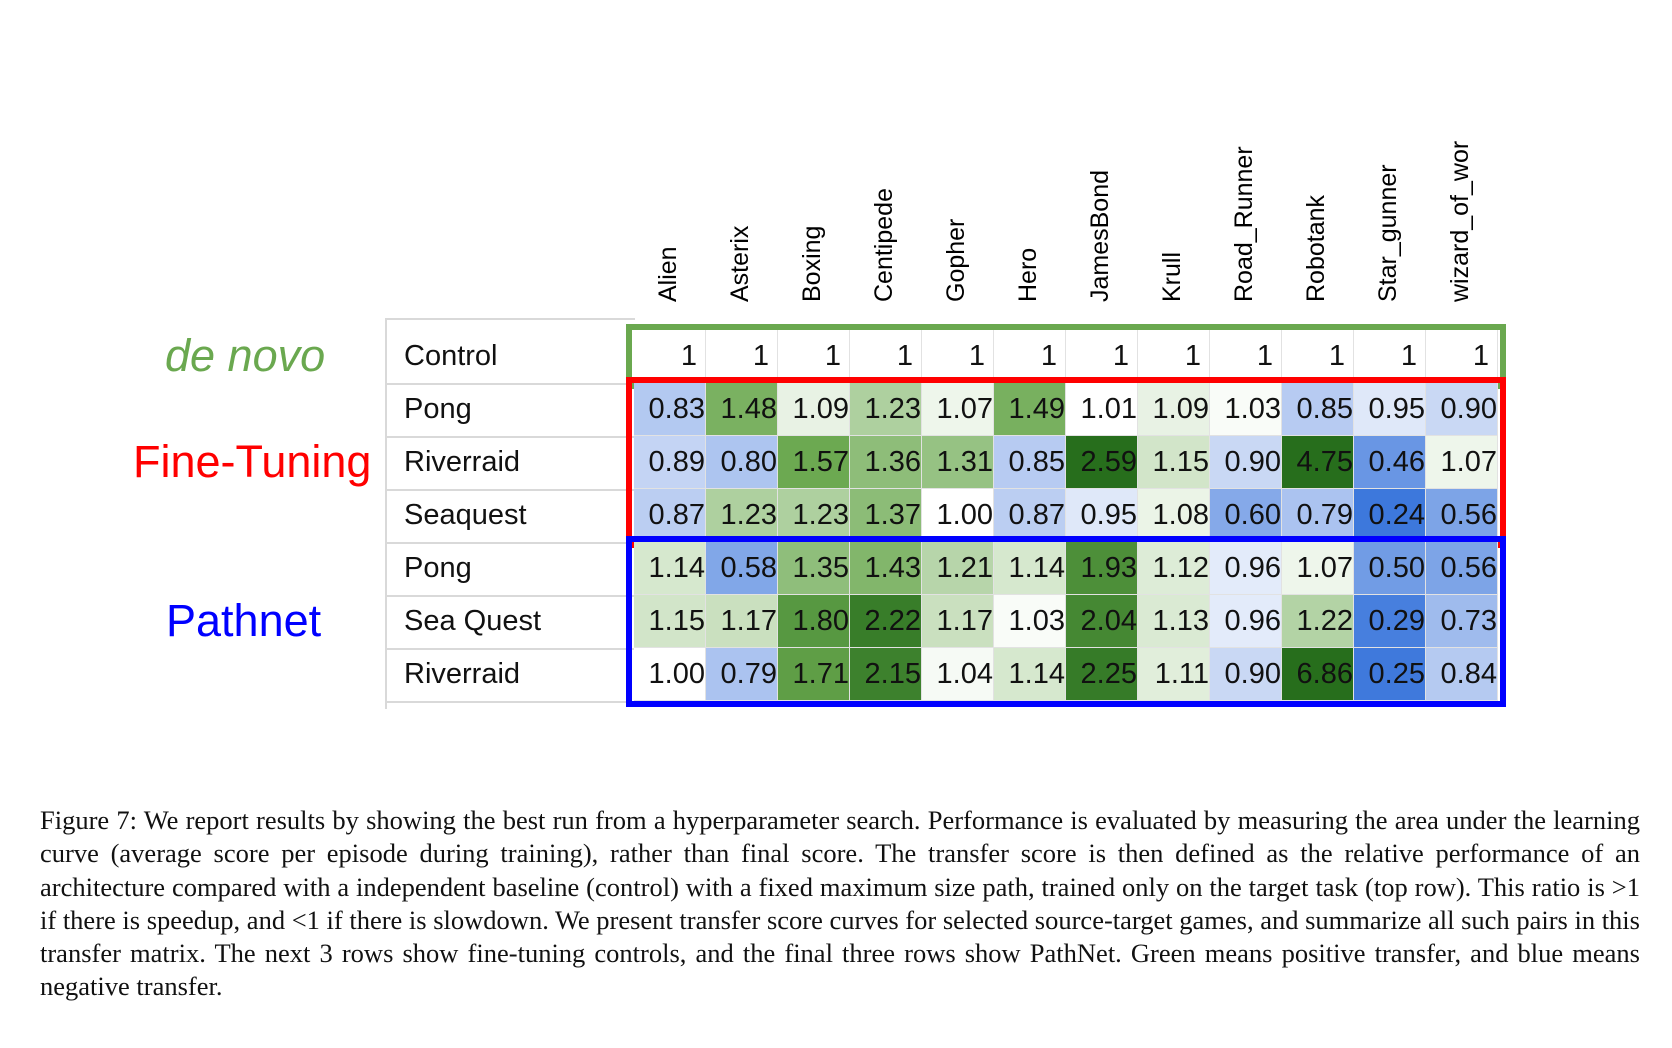 This screenshot has height=1048, width=1672. Describe the element at coordinates (886, 674) in the screenshot. I see `heatmap-cell: 2.15` at that location.